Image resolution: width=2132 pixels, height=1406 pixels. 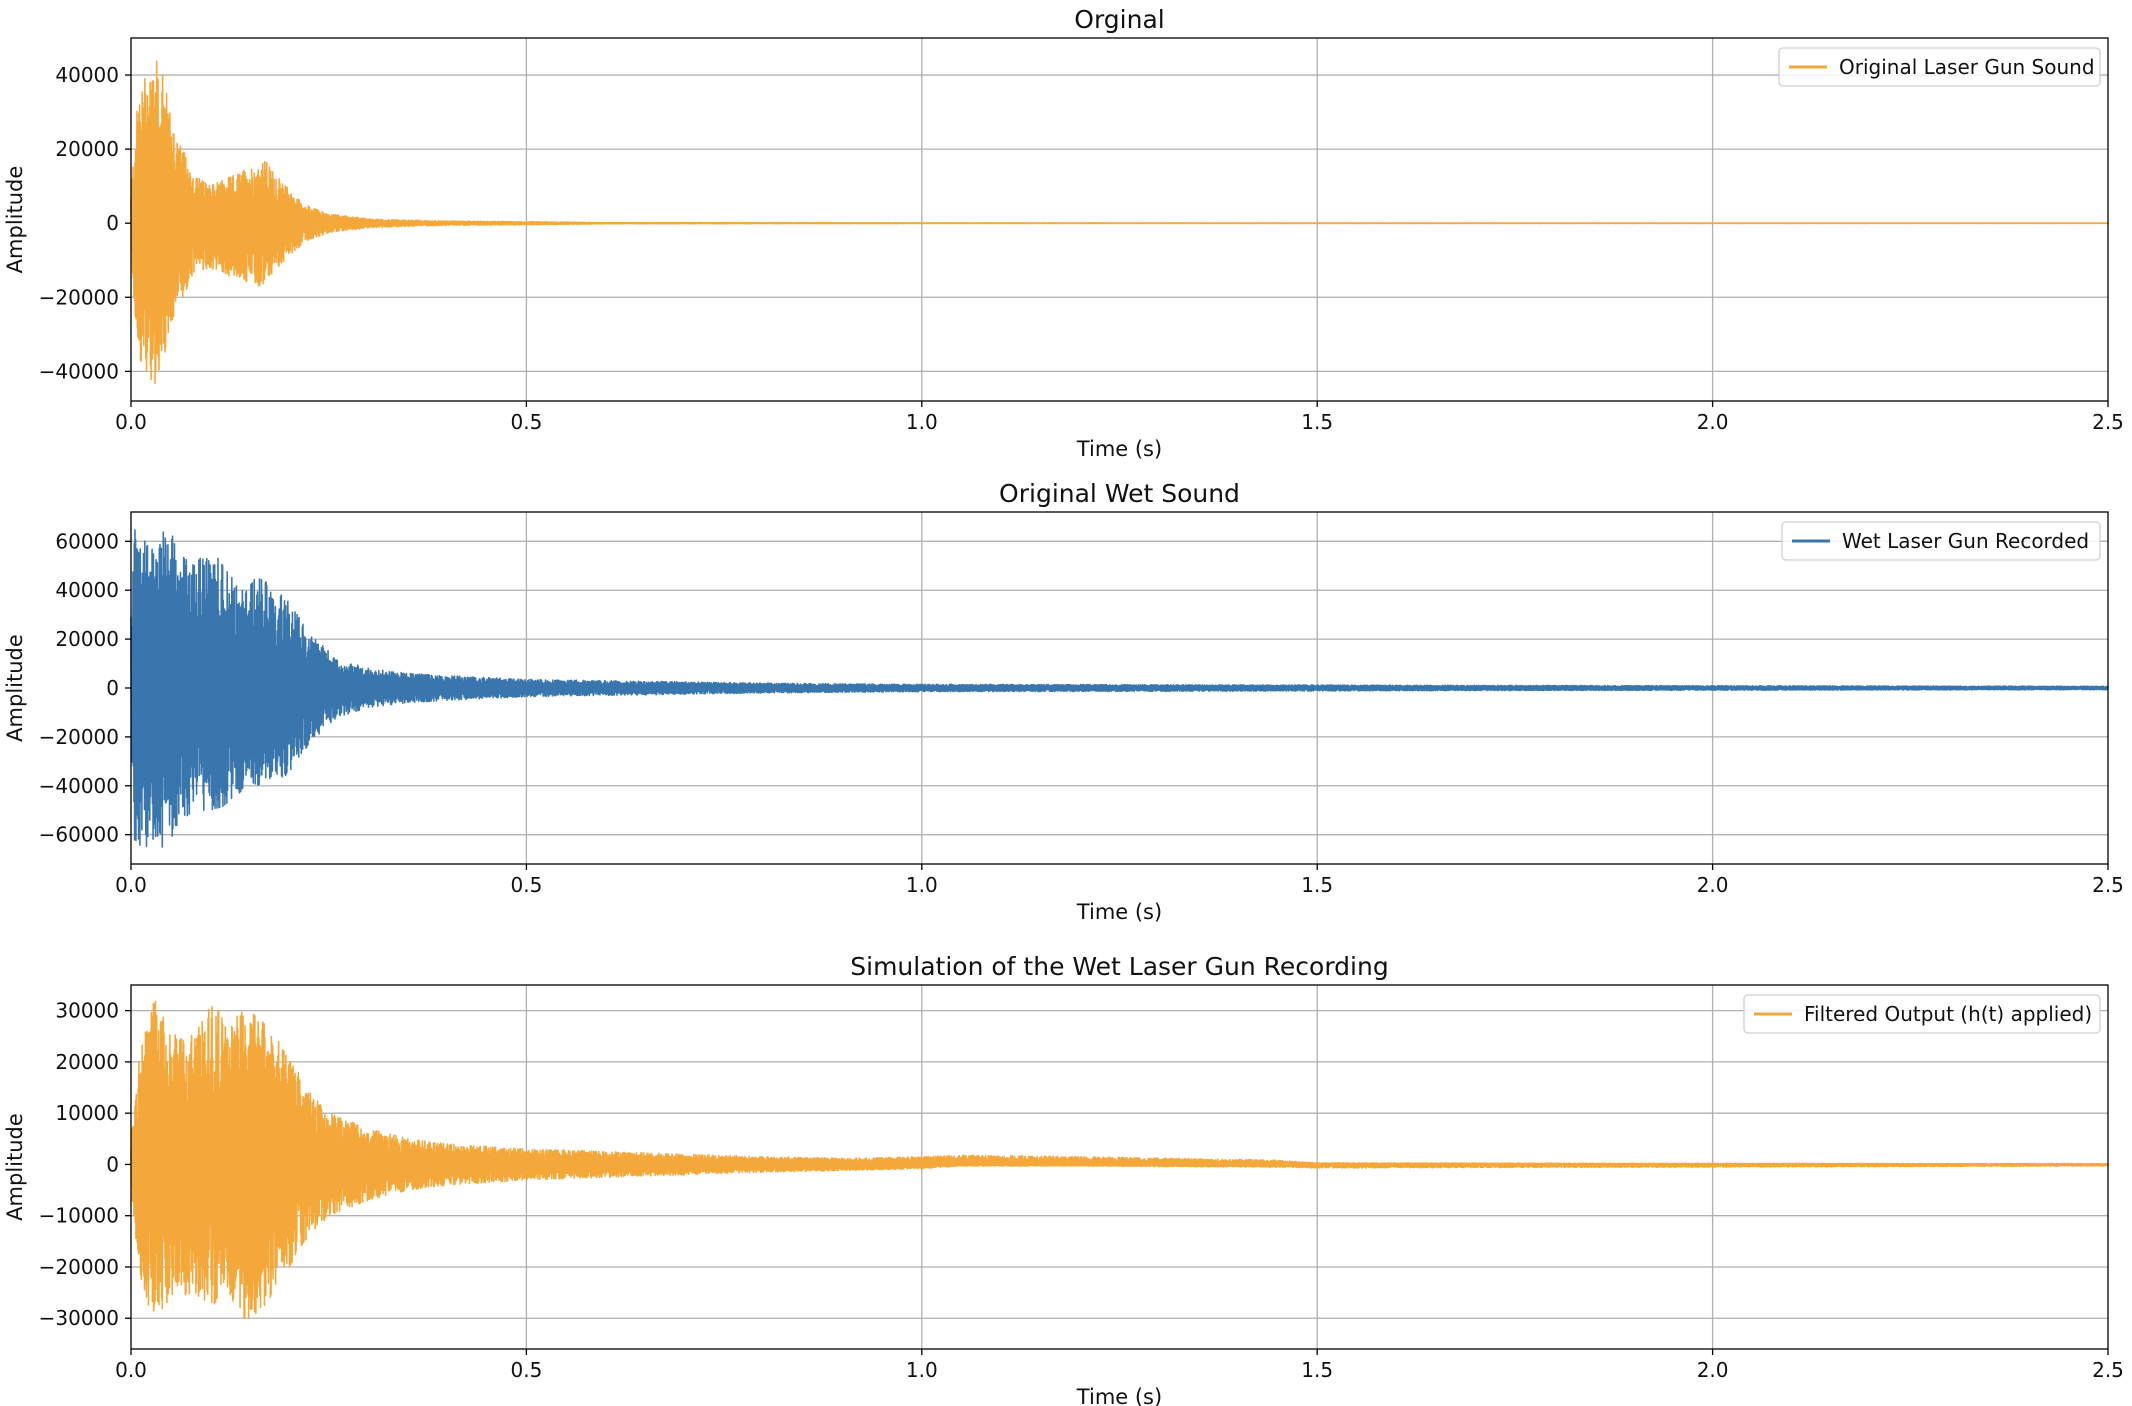 I want to click on legend-label: Wet Laser Gun Recorded, so click(x=1965, y=541).